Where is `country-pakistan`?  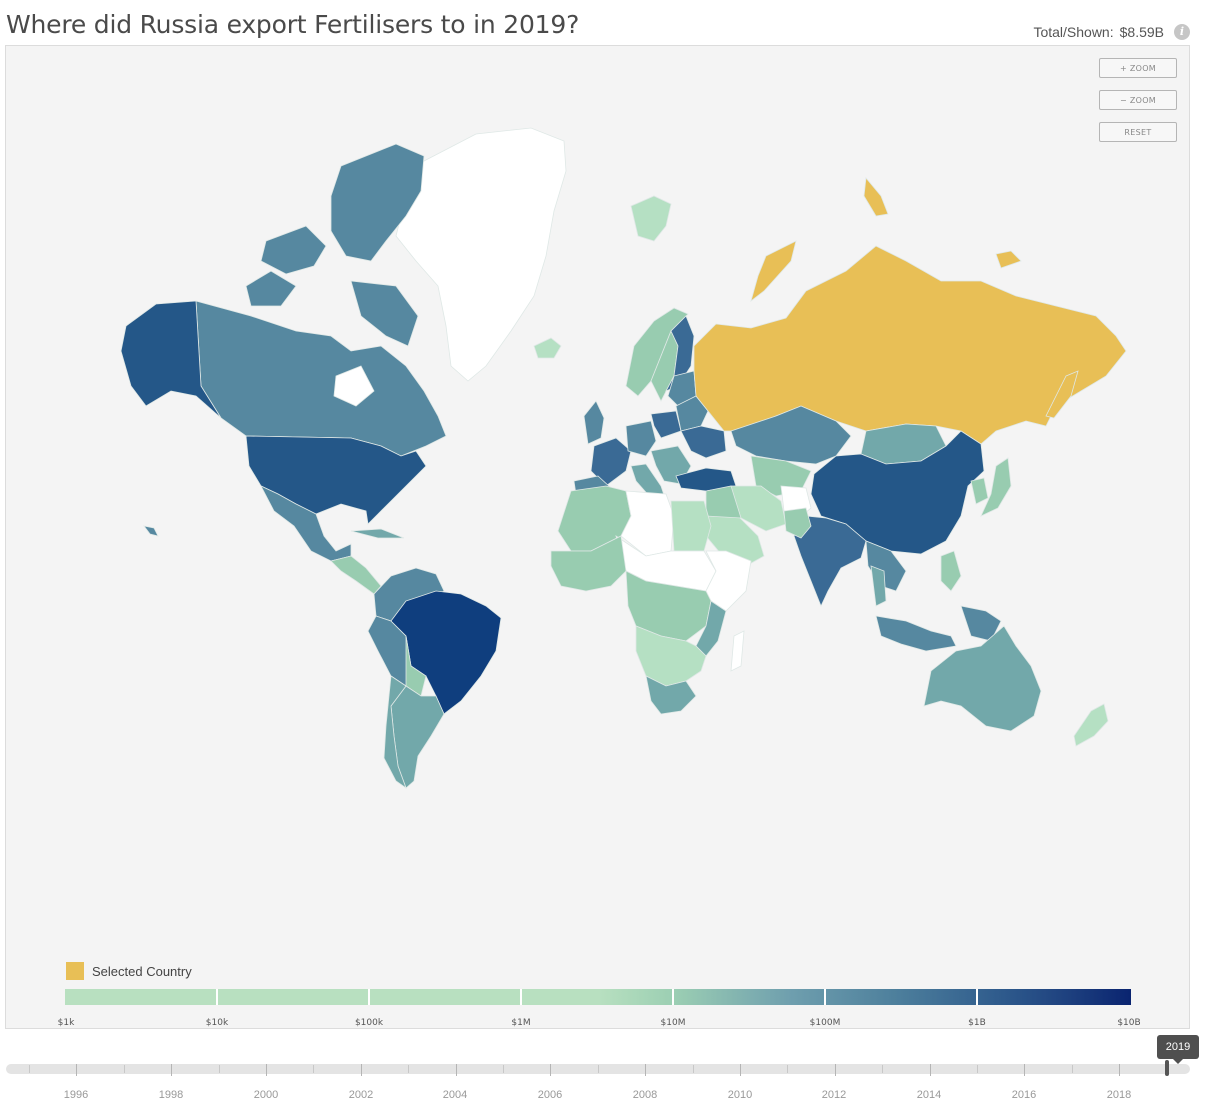
country-pakistan is located at coordinates (797, 523).